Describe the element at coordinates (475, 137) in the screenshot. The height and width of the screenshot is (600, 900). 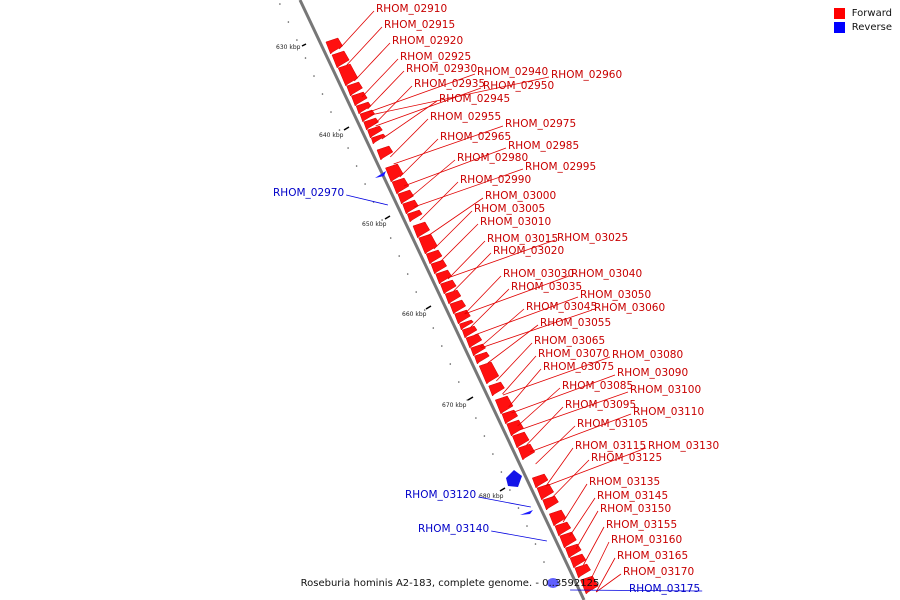
I see `gene-label: RHOM_02965` at that location.